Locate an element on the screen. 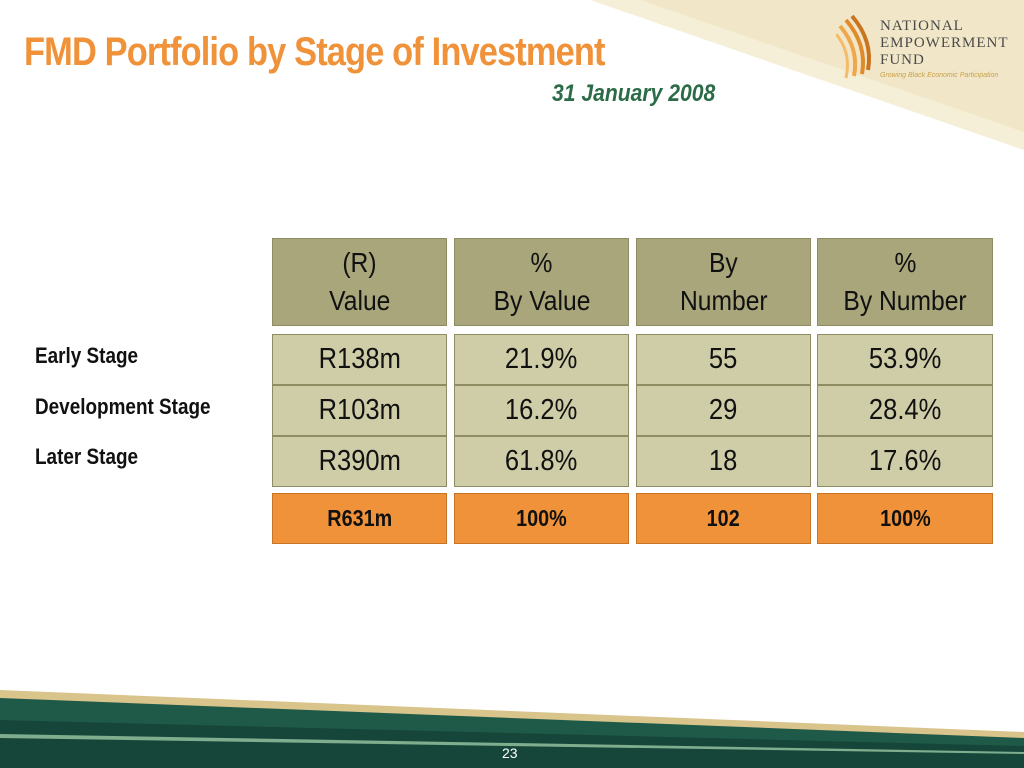 The width and height of the screenshot is (1024, 768). cell-value: 21.9% is located at coordinates (541, 359).